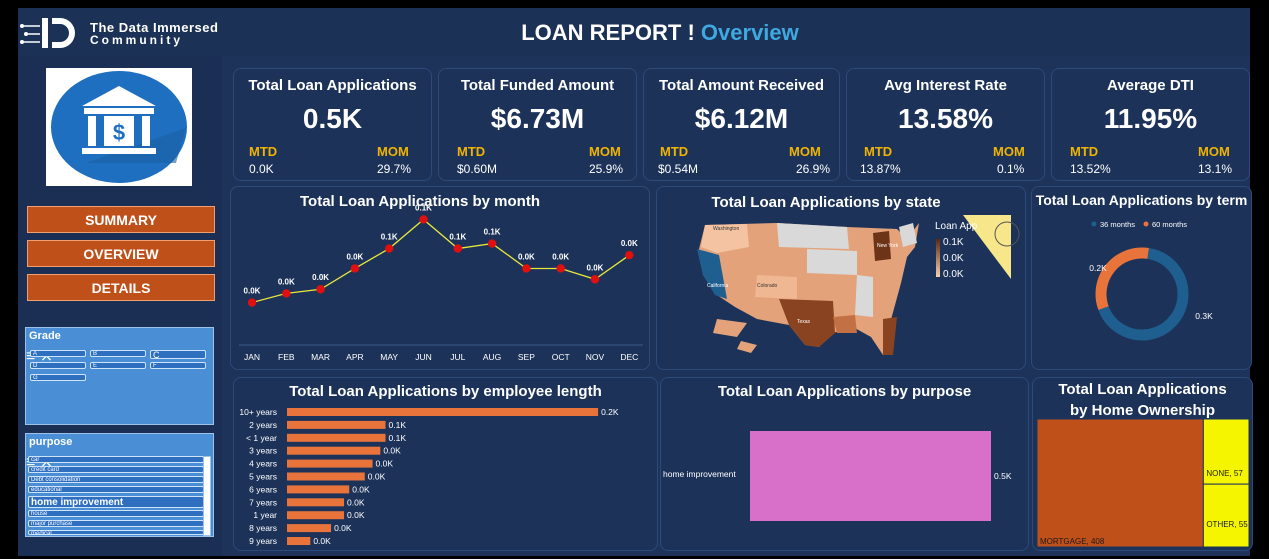 The image size is (1269, 559). I want to click on treemap-label: NONE, 57, so click(1224, 473).